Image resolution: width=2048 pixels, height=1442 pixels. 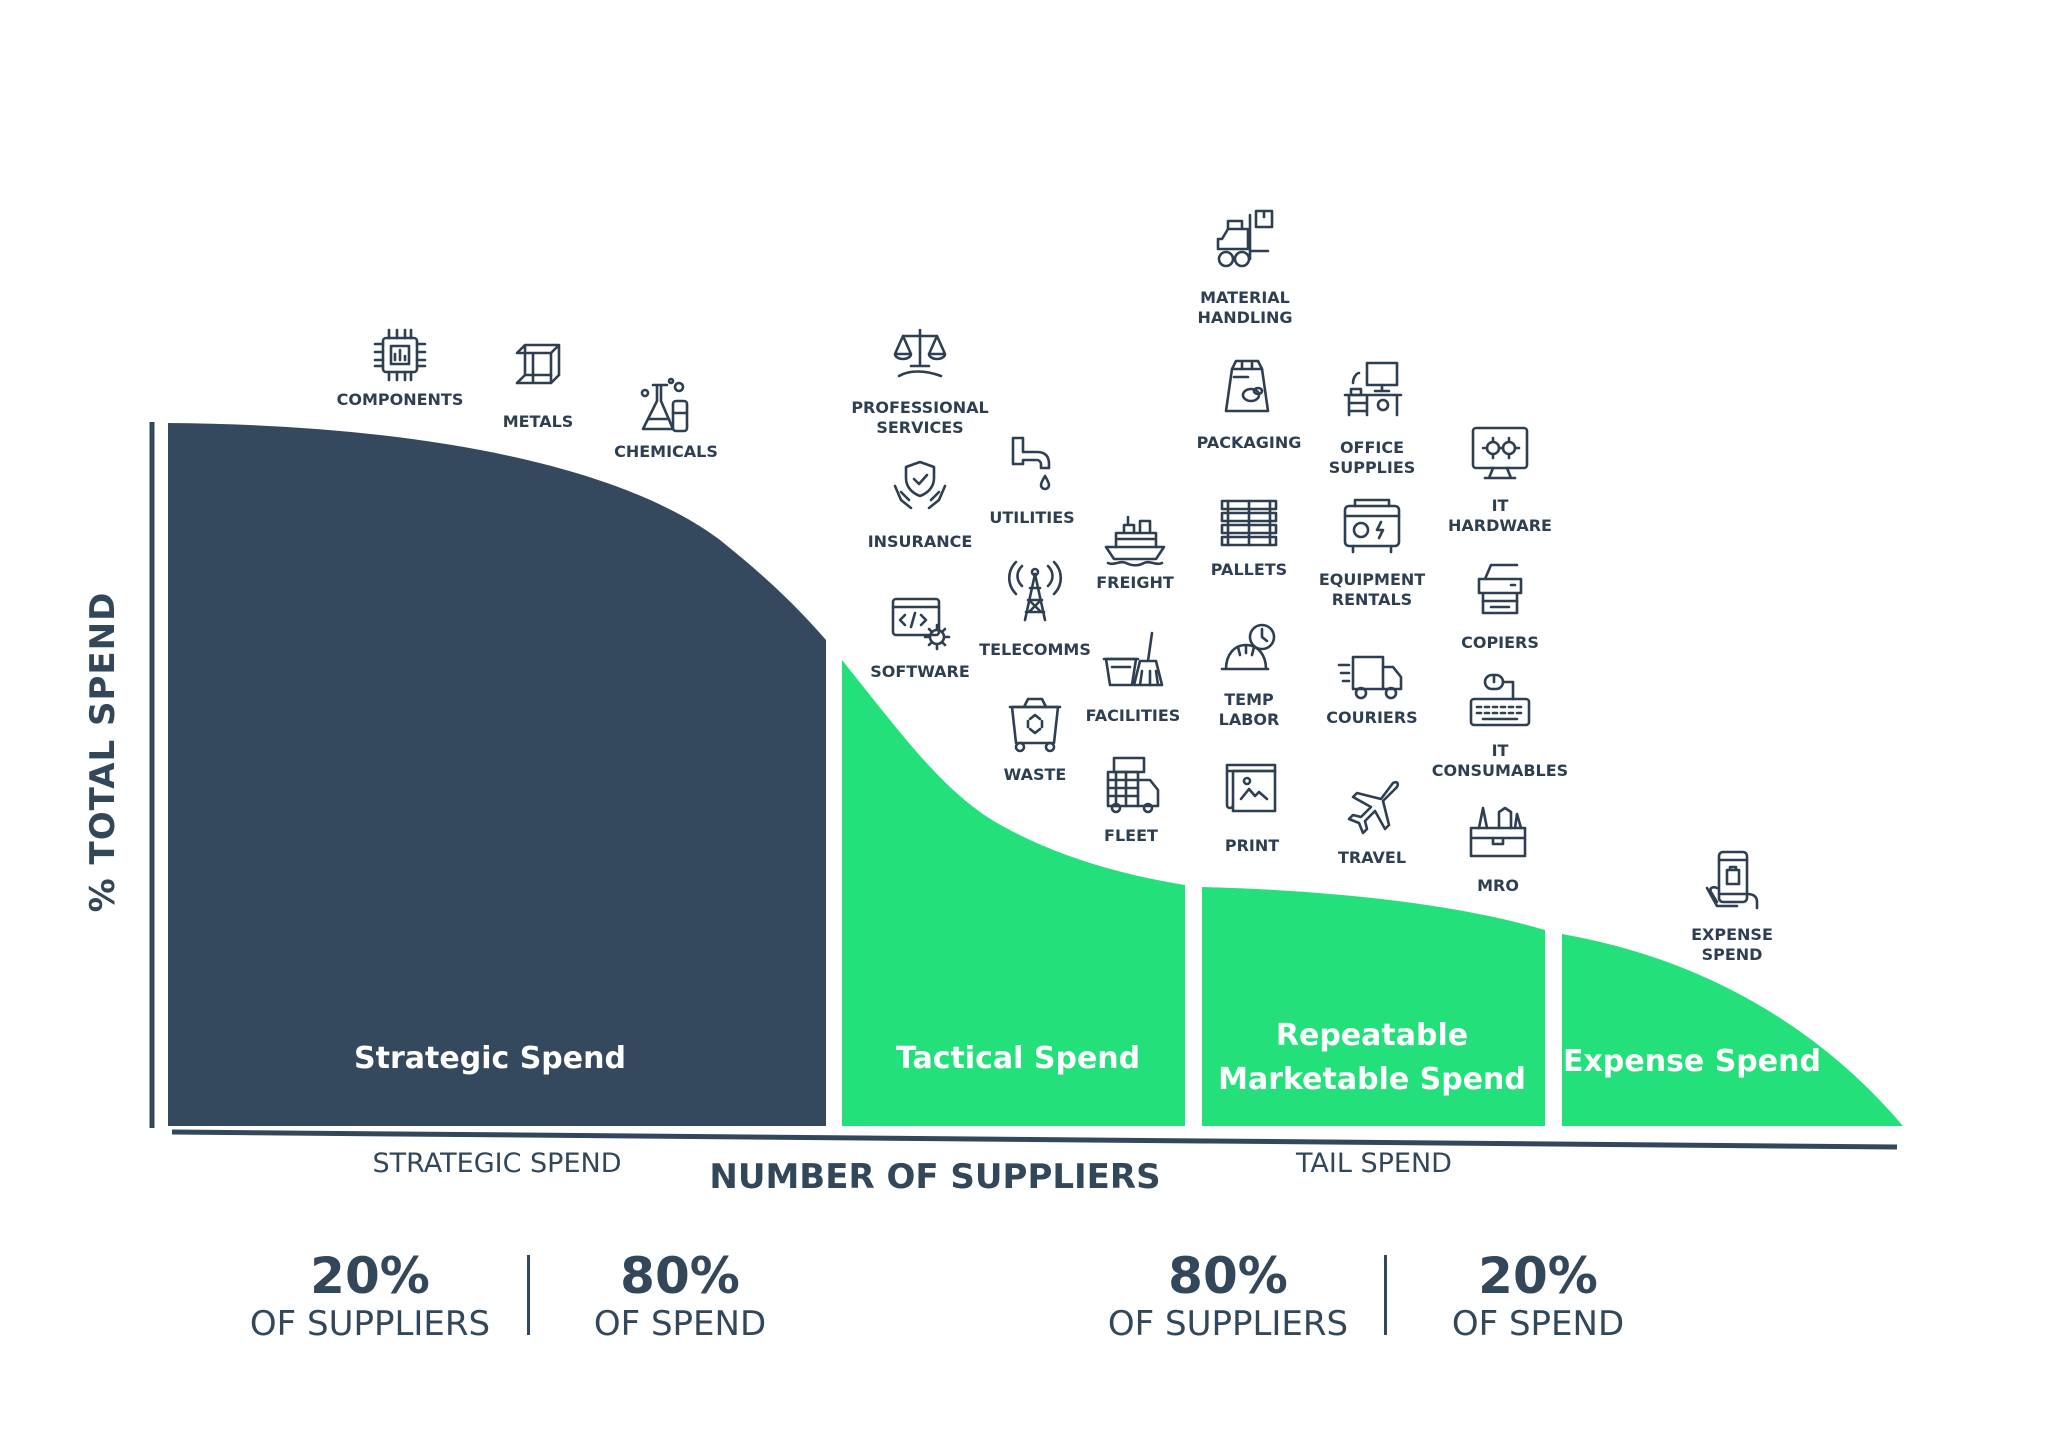 I want to click on toolbox-icon, so click(x=1498, y=833).